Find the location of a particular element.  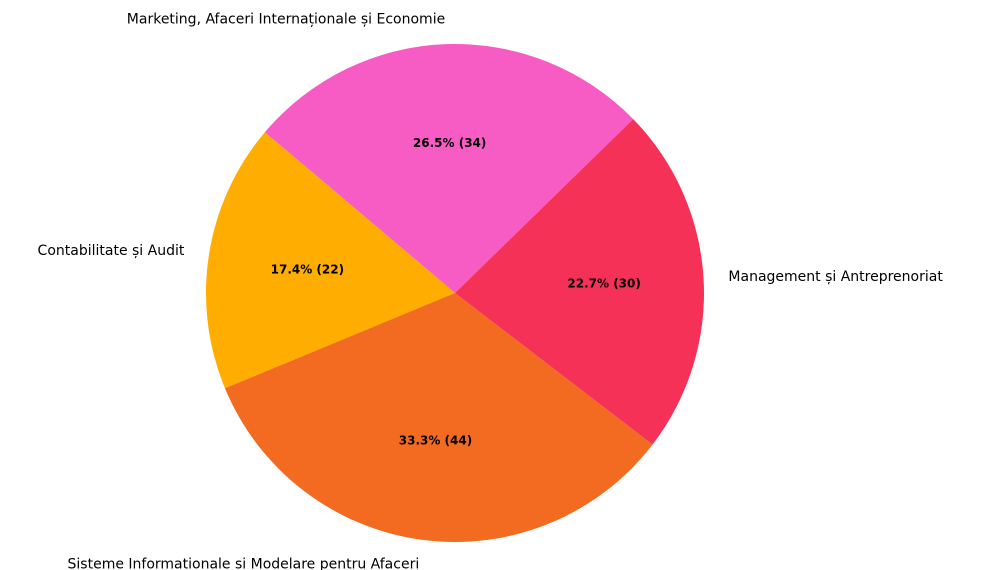

value-label: 17.4% (22) is located at coordinates (307, 270).